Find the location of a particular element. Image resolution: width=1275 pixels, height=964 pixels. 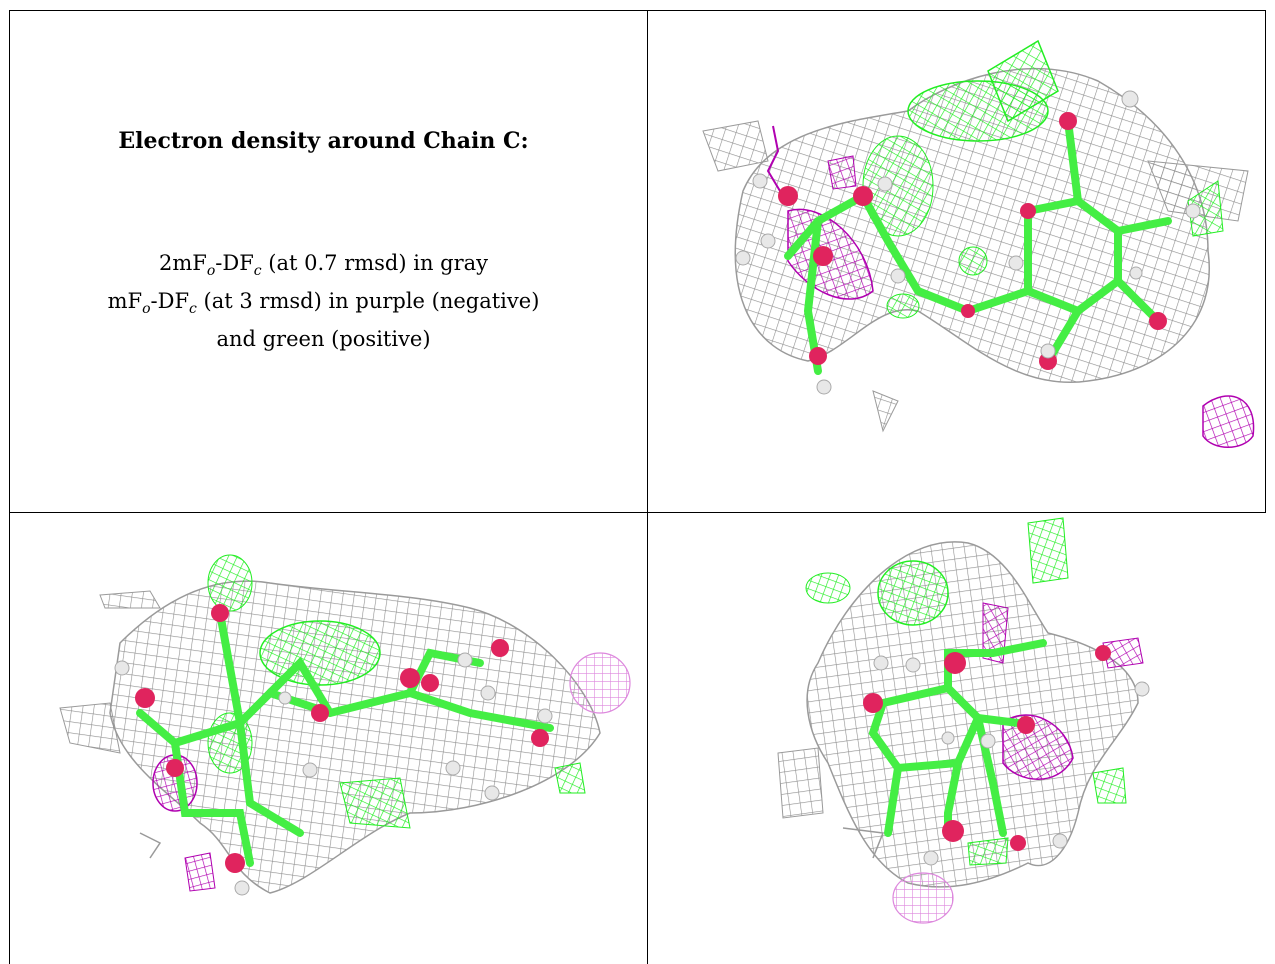

light-purple-mesh-right is located at coordinates (600, 683).